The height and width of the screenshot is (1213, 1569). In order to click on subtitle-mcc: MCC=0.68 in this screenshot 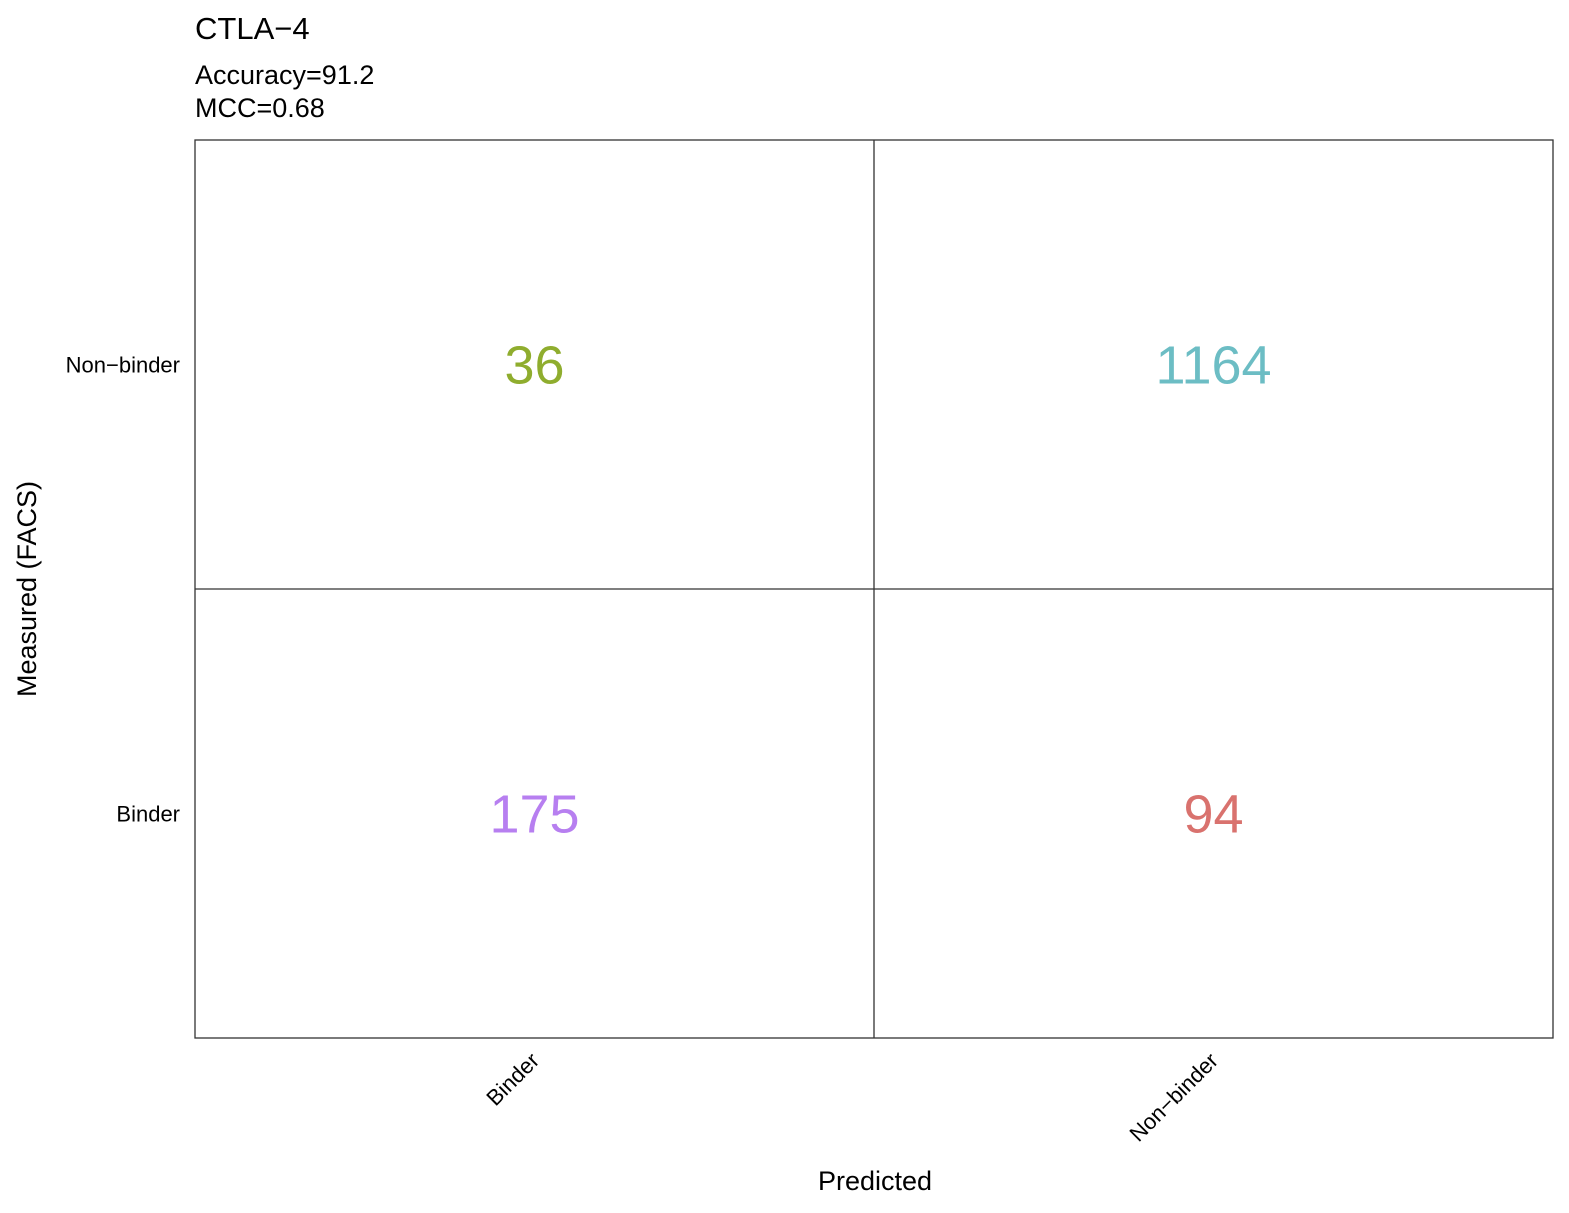, I will do `click(260, 108)`.